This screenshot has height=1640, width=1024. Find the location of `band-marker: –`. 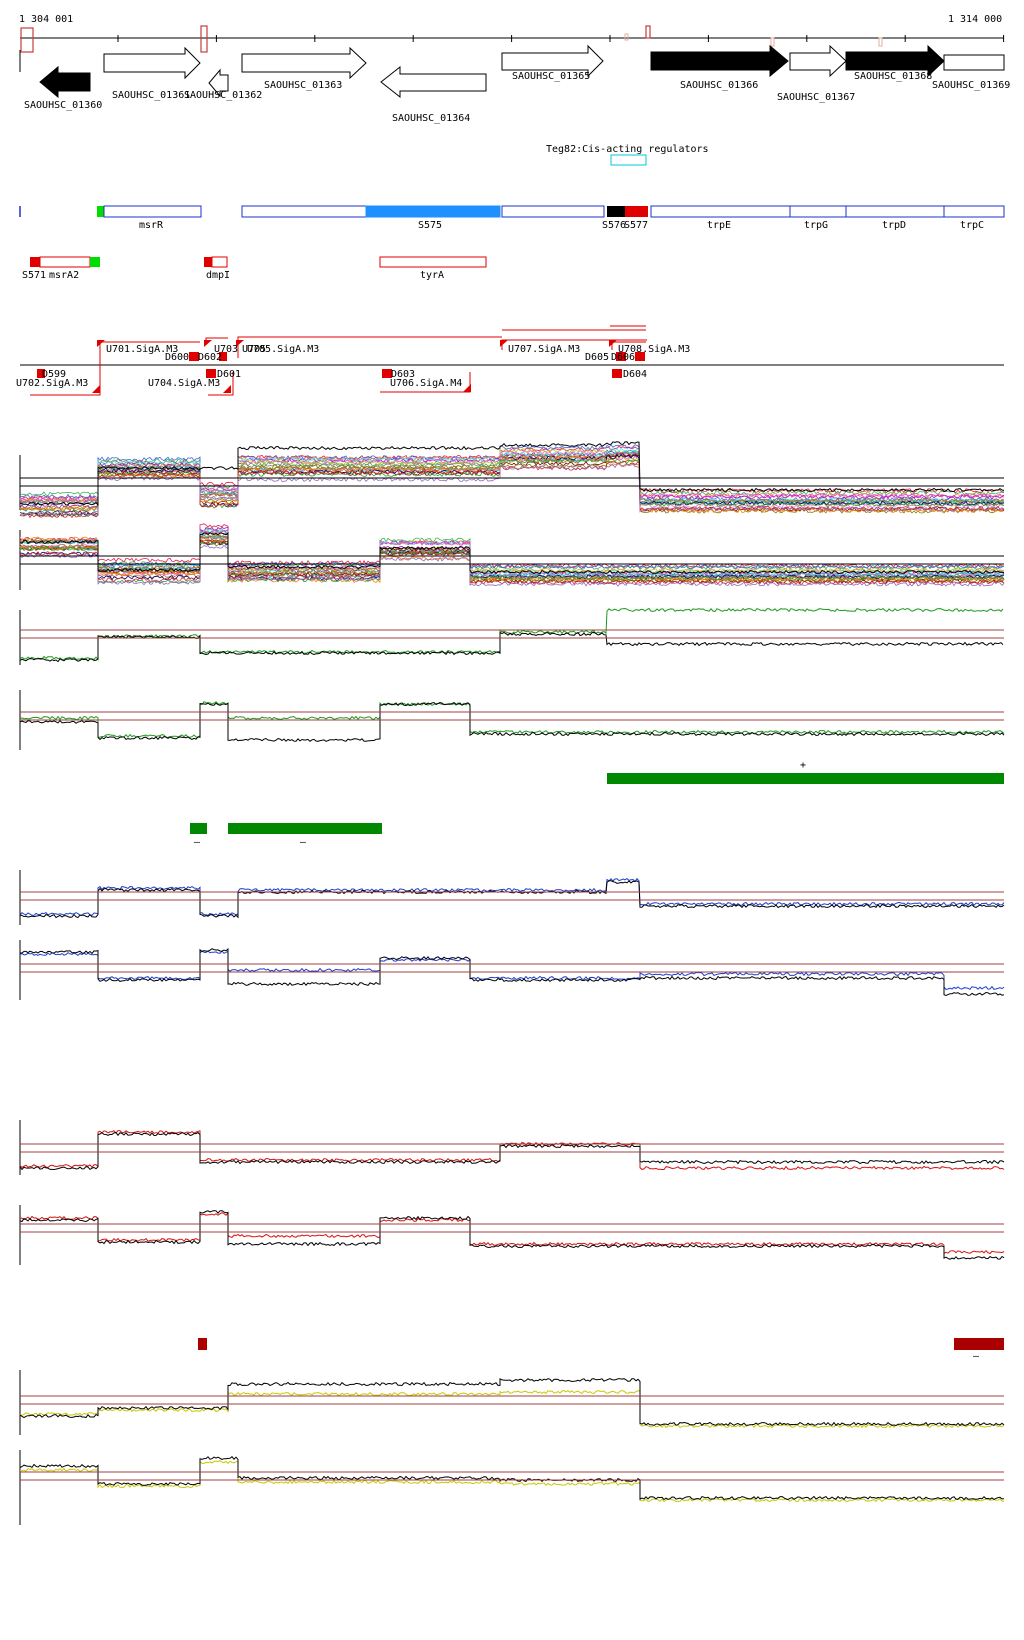

band-marker: – is located at coordinates (197, 842).